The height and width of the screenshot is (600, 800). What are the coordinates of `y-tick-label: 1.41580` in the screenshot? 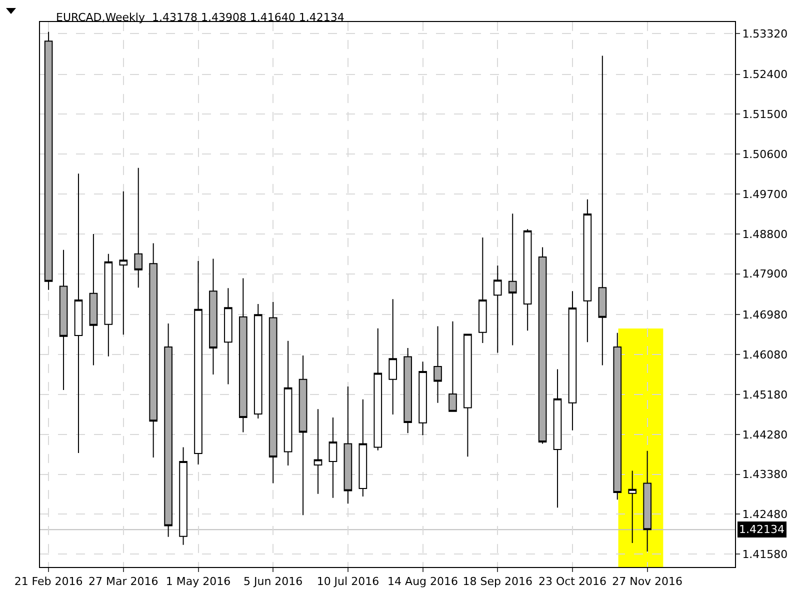 It's located at (765, 554).